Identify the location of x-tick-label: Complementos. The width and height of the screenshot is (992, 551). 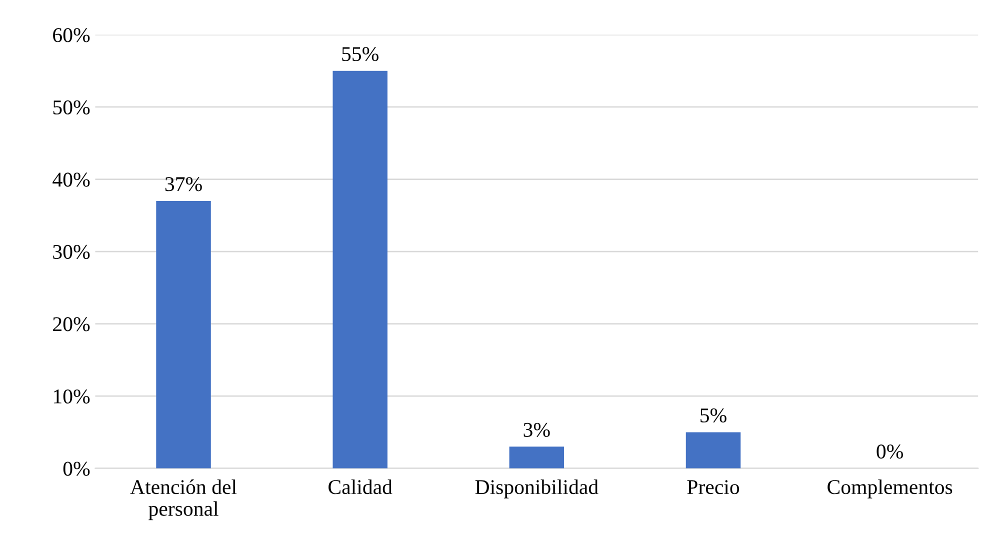
(890, 488).